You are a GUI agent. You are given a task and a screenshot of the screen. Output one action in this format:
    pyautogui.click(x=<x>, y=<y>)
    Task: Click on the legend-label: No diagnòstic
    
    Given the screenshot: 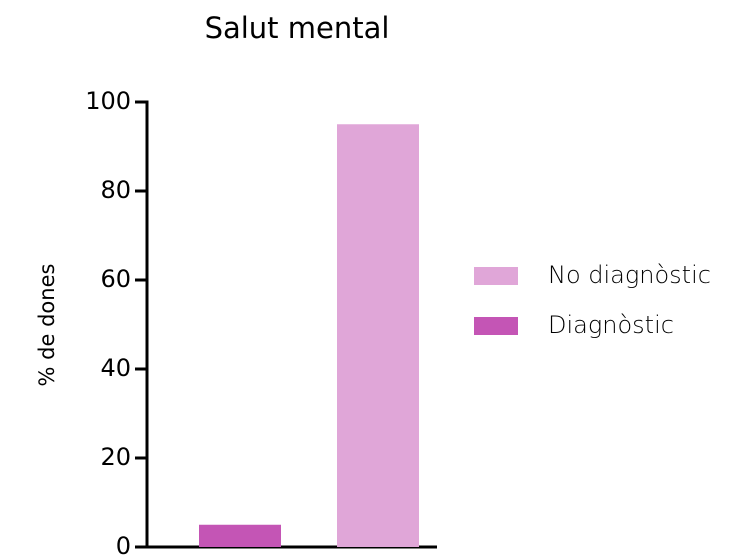 What is the action you would take?
    pyautogui.click(x=629, y=275)
    